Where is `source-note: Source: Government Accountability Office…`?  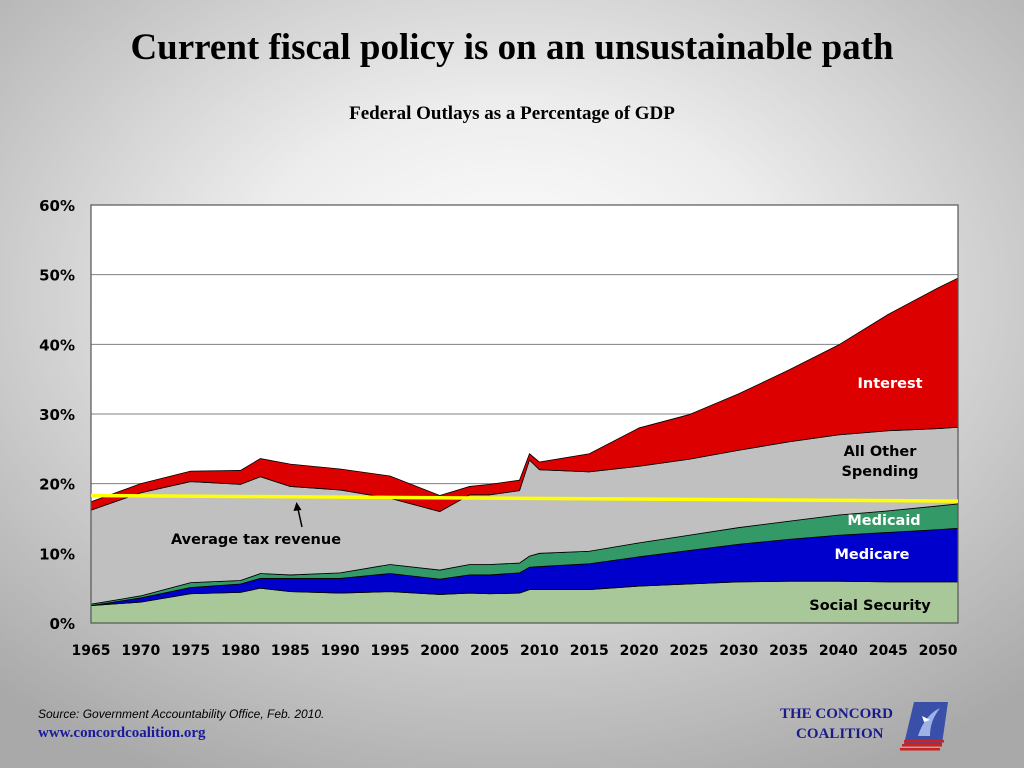 source-note: Source: Government Accountability Office… is located at coordinates (181, 714).